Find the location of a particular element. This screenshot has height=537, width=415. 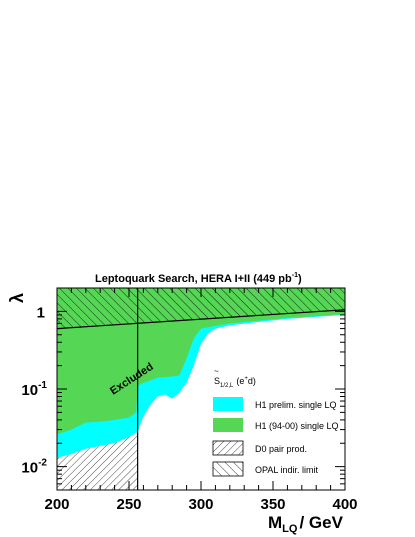

x-tick-label: 400 is located at coordinates (344, 504).